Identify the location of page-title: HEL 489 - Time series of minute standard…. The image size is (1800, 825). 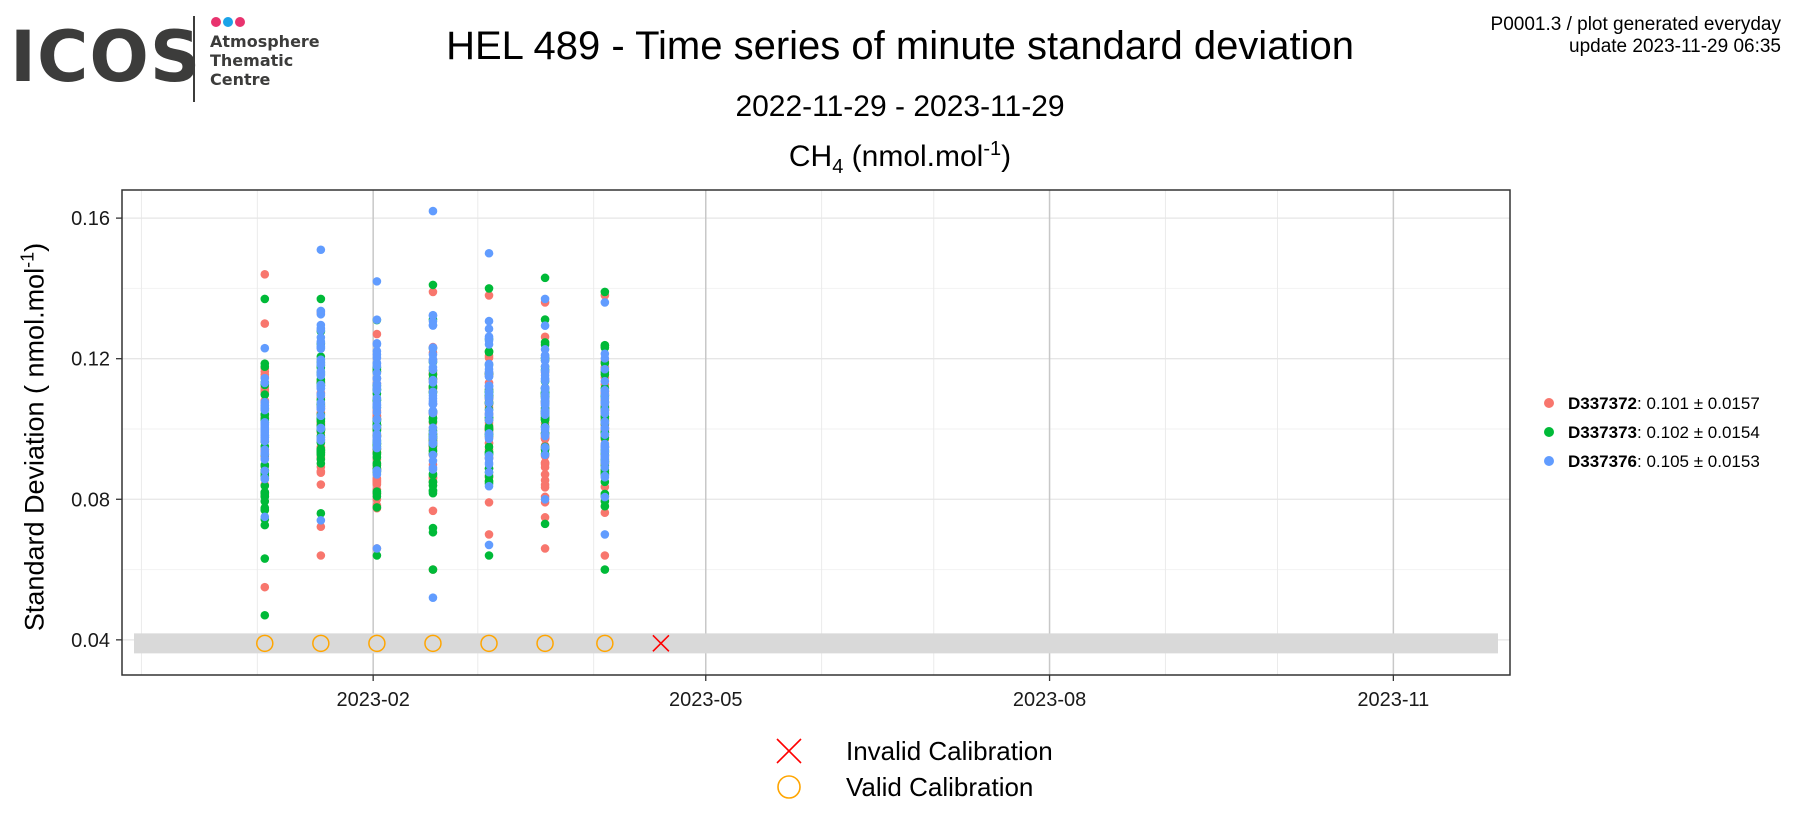
(900, 46).